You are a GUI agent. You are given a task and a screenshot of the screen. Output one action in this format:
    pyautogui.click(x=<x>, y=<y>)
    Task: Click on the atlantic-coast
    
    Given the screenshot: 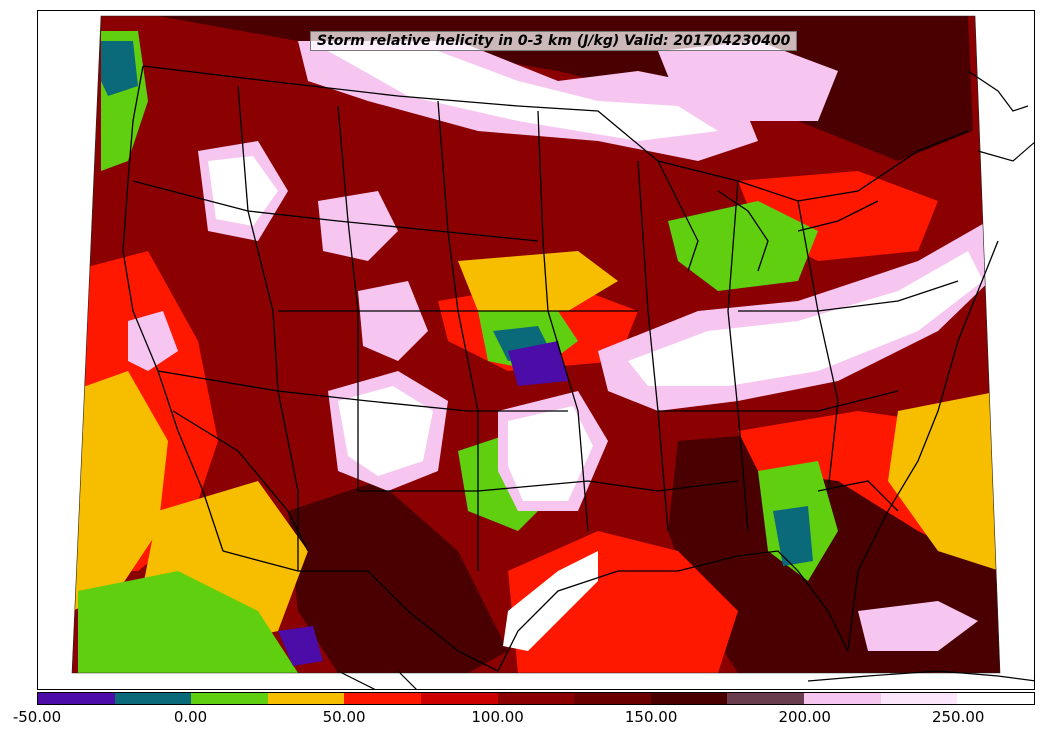 What is the action you would take?
    pyautogui.click(x=923, y=446)
    